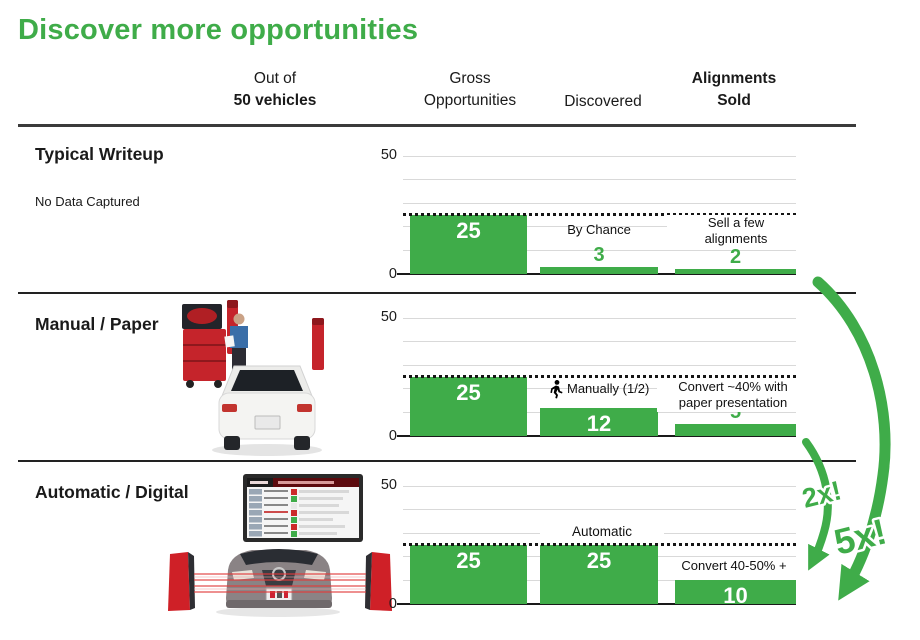 This screenshot has width=920, height=640. Describe the element at coordinates (851, 438) in the screenshot. I see `arrow-5x-curve` at that location.